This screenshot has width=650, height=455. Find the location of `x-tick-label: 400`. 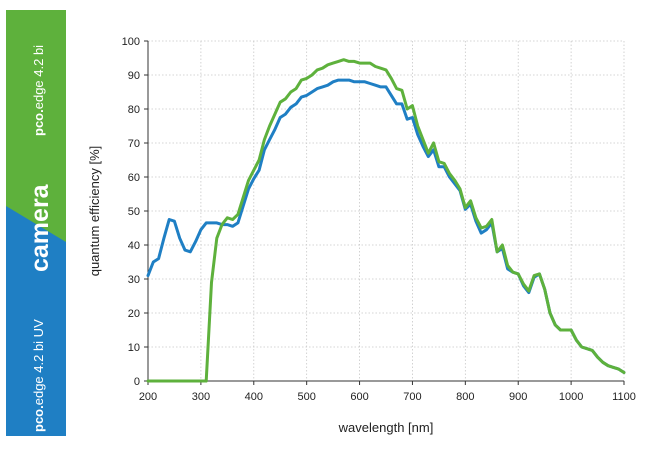

x-tick-label: 400 is located at coordinates (254, 397).